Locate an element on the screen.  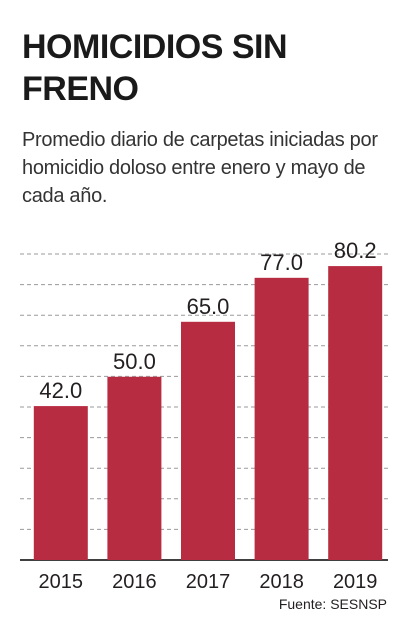
chart-title: HOMICIDIOS SIN FRENO is located at coordinates (155, 68).